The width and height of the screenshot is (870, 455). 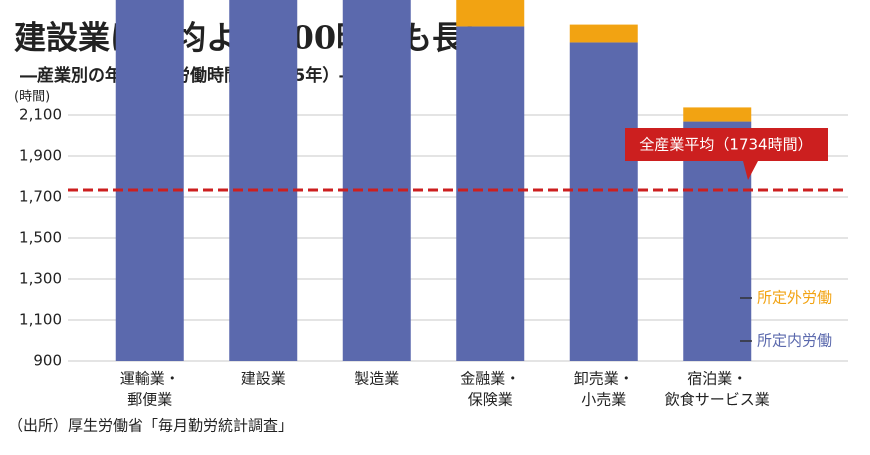 I want to click on x-tick-label: 保険業, so click(x=490, y=400).